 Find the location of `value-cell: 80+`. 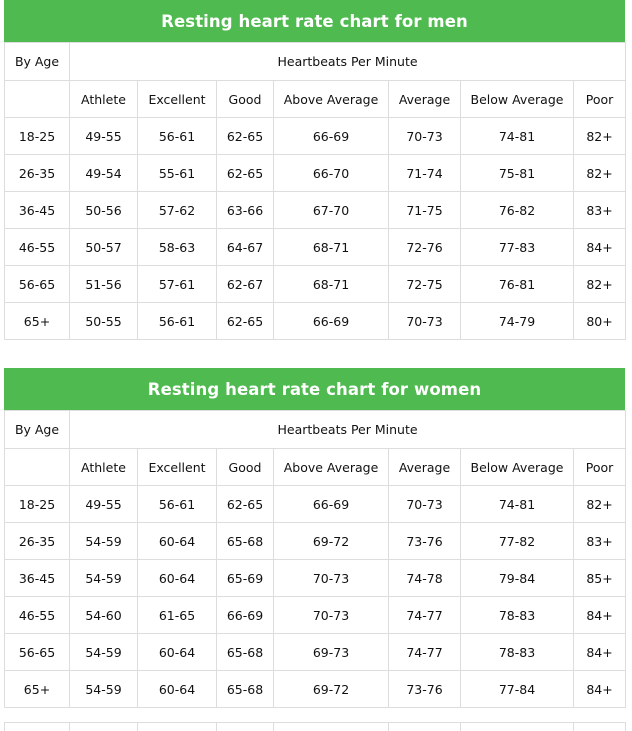

value-cell: 80+ is located at coordinates (600, 321).